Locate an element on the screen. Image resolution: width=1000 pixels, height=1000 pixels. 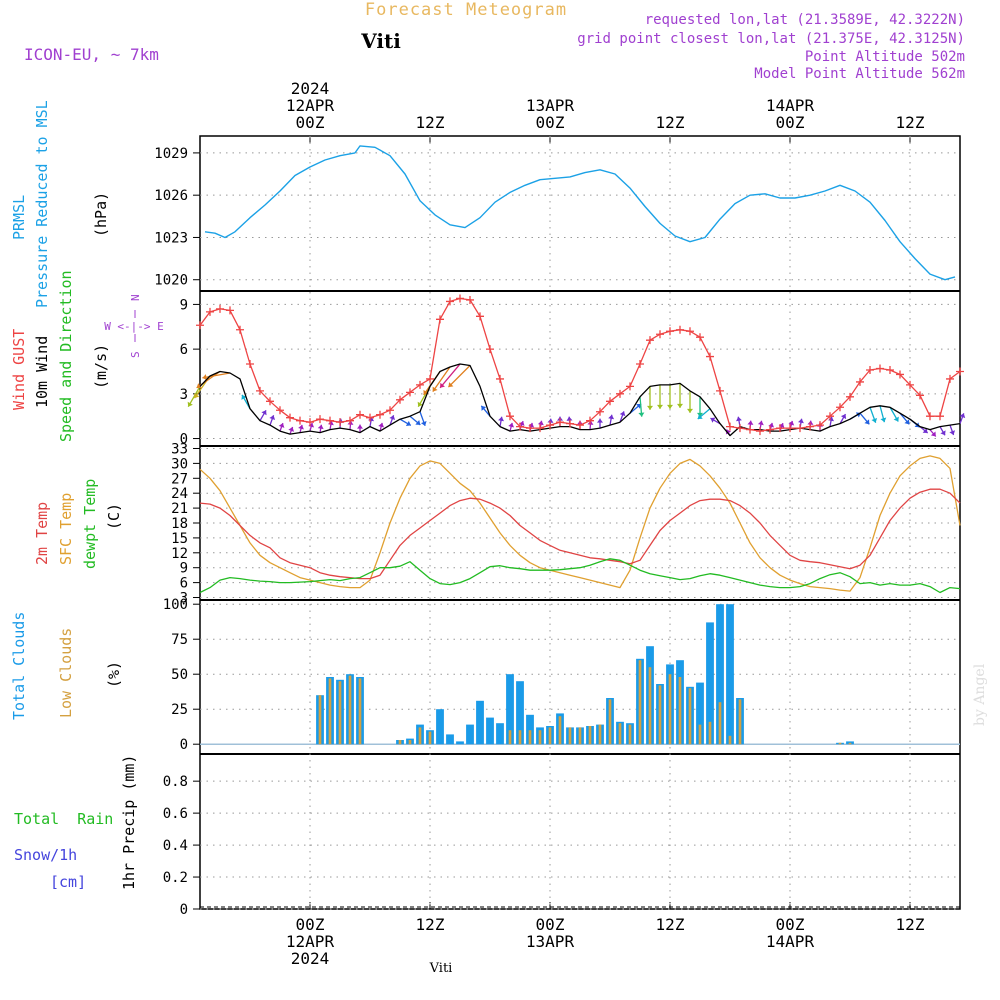
snow-label: Snow/1h is located at coordinates (45, 855).